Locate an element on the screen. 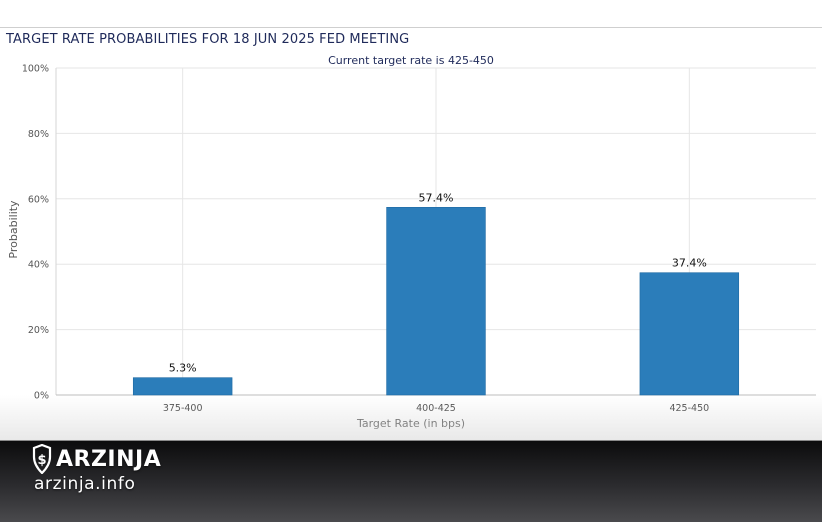 The height and width of the screenshot is (522, 822). watermark-brand: ARZINJA is located at coordinates (109, 459).